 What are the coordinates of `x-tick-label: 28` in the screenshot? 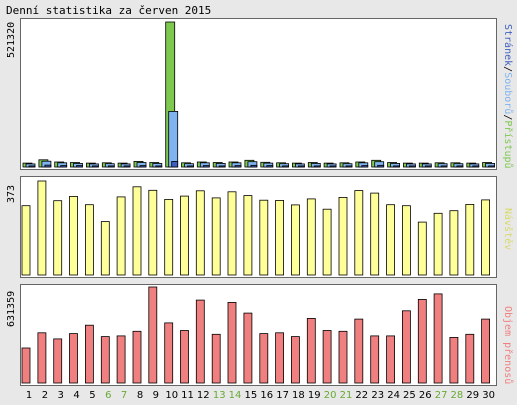 It's located at (457, 395).